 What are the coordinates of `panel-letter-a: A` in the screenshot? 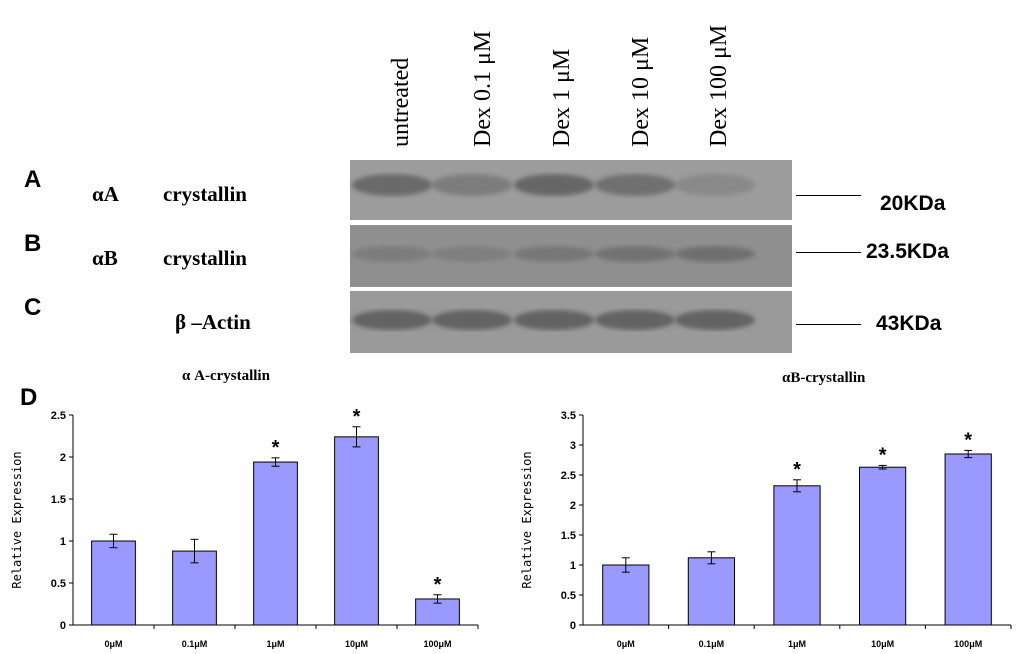 It's located at (33, 179).